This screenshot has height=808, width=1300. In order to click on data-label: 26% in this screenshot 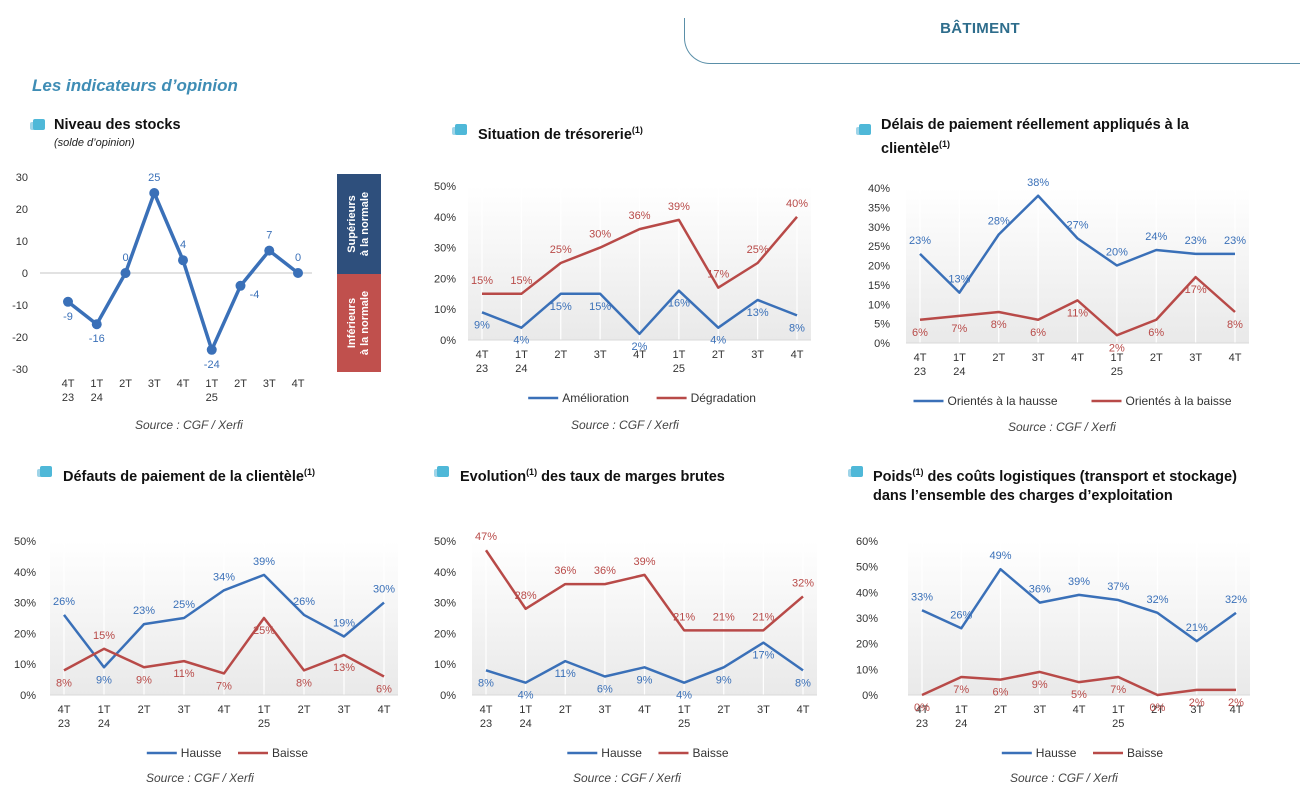, I will do `click(961, 615)`.